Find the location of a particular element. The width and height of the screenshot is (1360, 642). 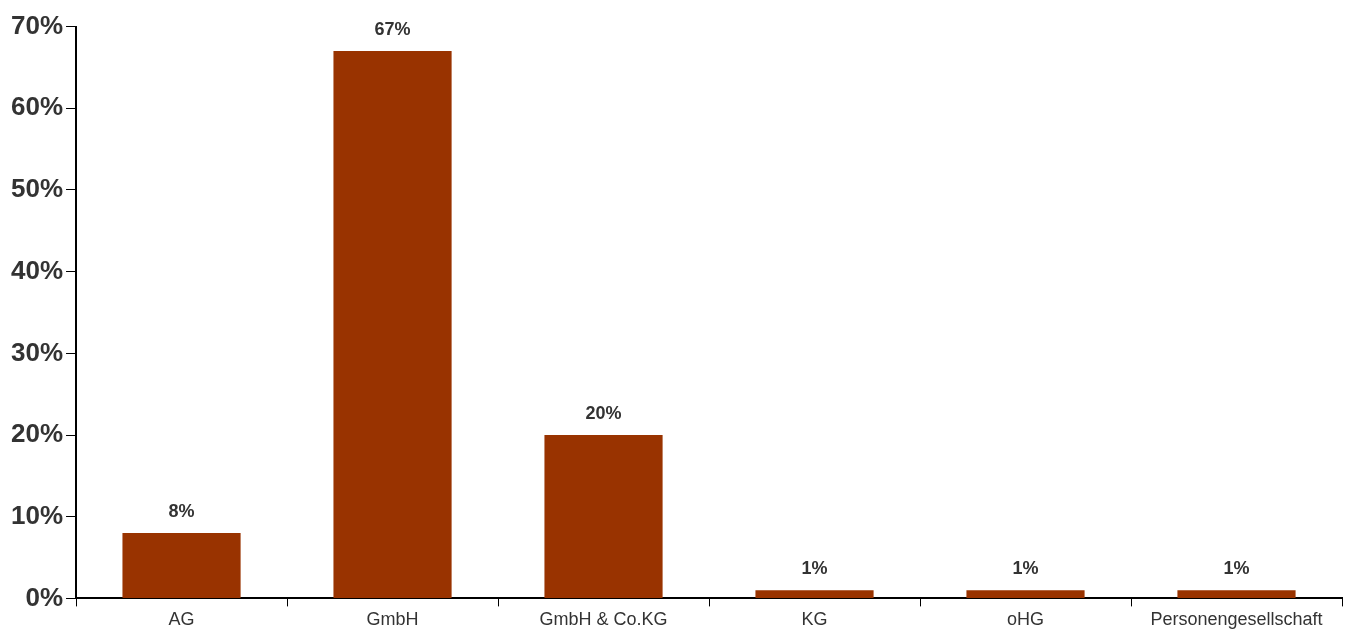

x-tick-label: oHG is located at coordinates (1026, 619).